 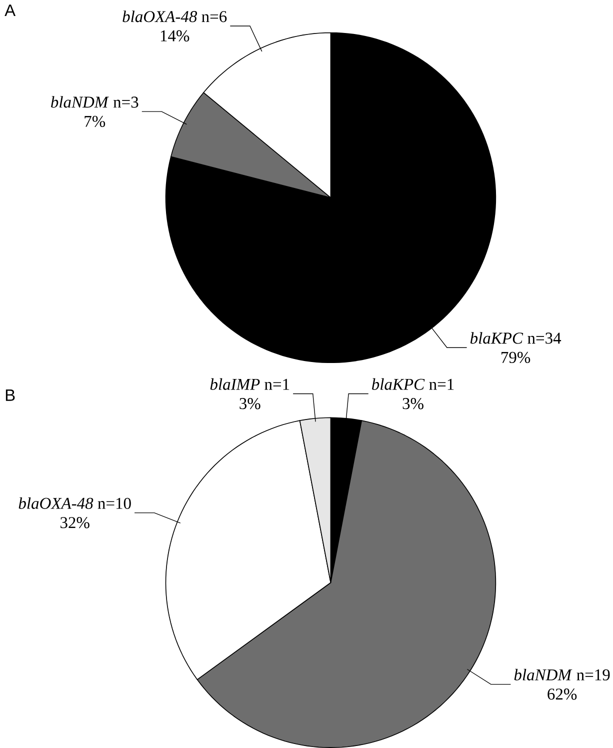 What do you see at coordinates (413, 384) in the screenshot?
I see `slice-label: blaKPC n=1` at bounding box center [413, 384].